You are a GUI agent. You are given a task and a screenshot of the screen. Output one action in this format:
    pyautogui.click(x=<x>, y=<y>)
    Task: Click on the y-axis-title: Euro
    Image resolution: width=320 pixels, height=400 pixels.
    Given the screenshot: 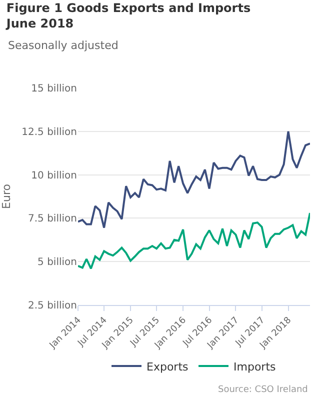 What is the action you would take?
    pyautogui.click(x=6, y=196)
    